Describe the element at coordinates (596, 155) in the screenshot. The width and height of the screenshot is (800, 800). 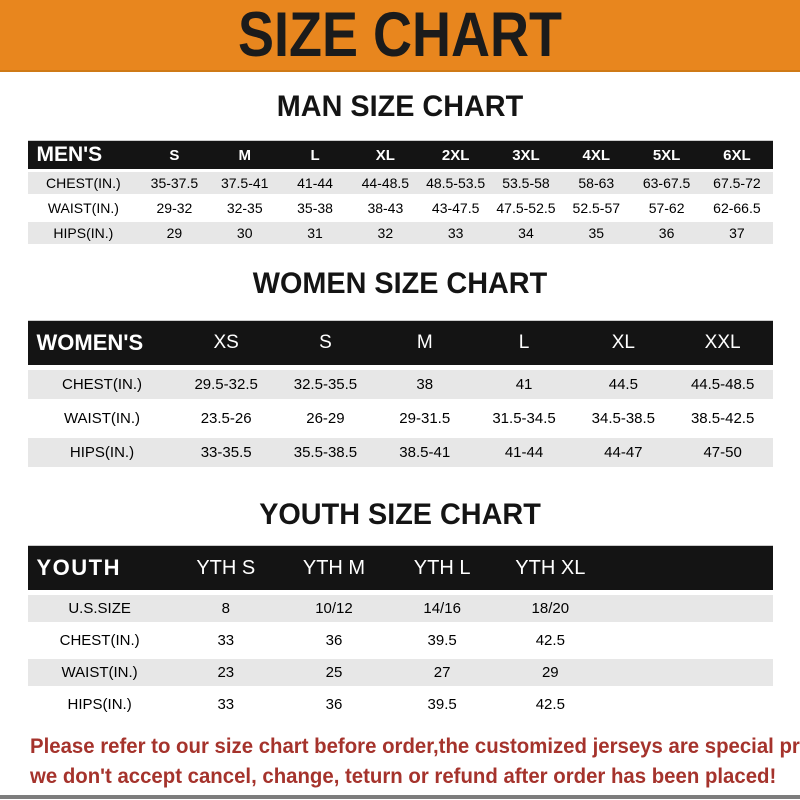
I see `header-cell: 4XL` at that location.